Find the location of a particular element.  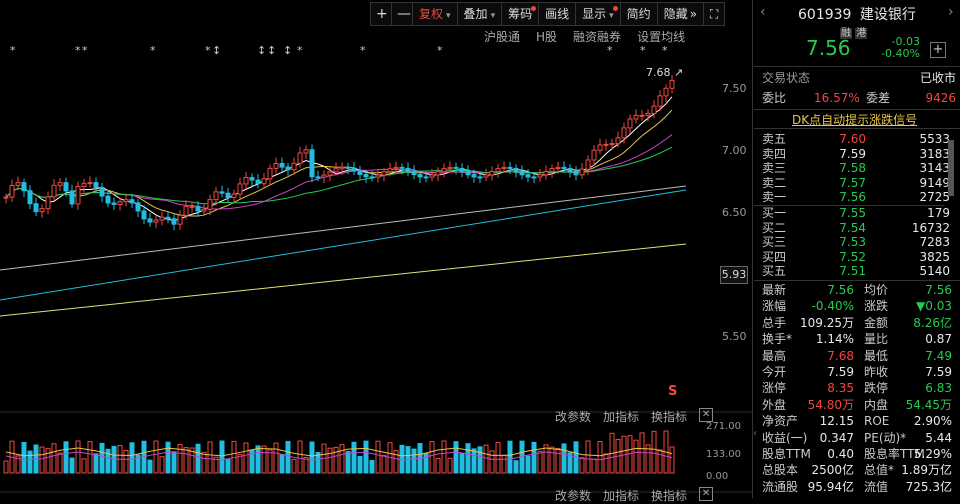

draw-button: 画线 is located at coordinates (558, 14).